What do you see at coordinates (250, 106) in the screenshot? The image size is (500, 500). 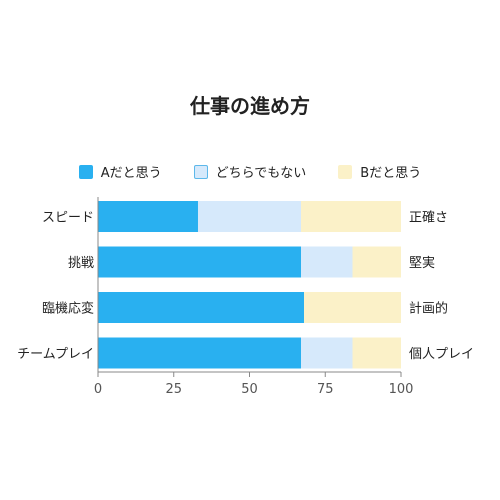 I see `chart-title: 仕事の進め方` at bounding box center [250, 106].